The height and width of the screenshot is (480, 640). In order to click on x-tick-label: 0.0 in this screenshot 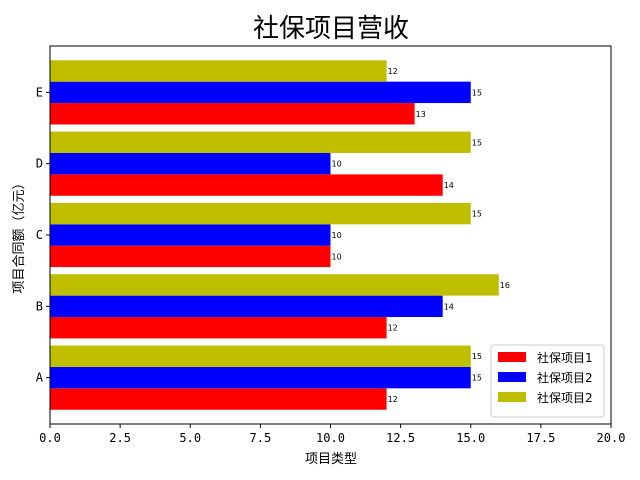, I will do `click(50, 438)`.